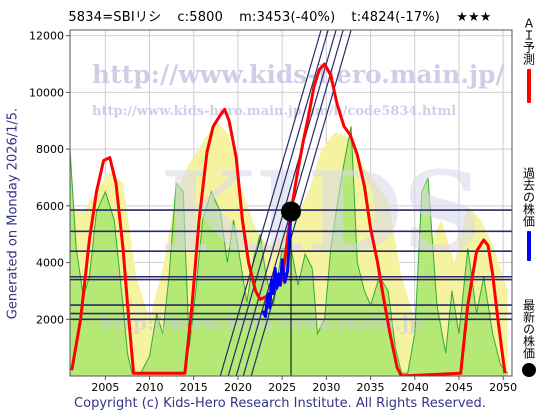 The height and width of the screenshot is (420, 560). What do you see at coordinates (415, 387) in the screenshot?
I see `x-tick-label: 2040` at bounding box center [415, 387].